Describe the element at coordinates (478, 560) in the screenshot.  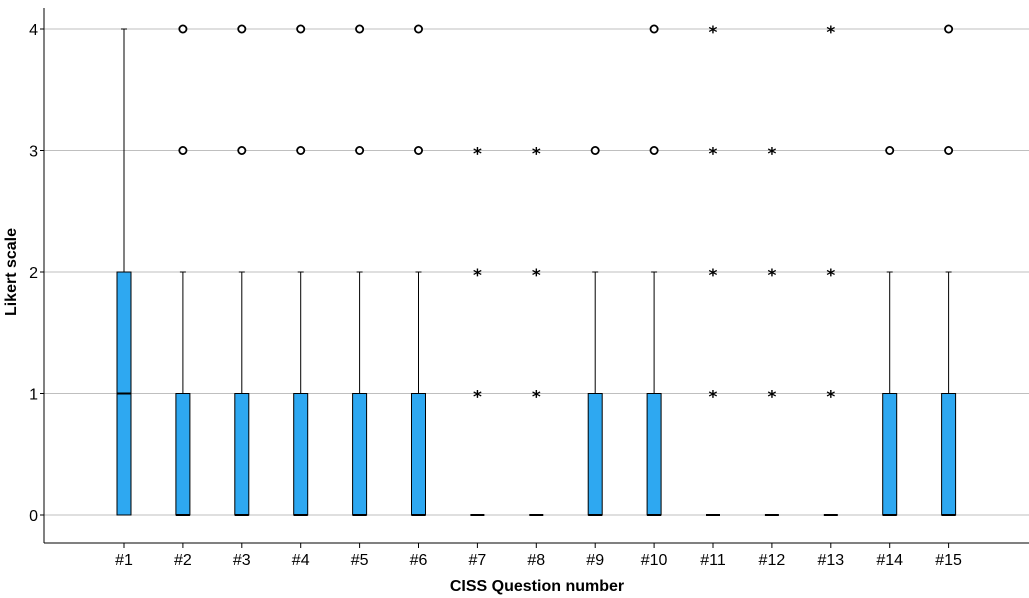
I see `x-tick-label: #7` at that location.